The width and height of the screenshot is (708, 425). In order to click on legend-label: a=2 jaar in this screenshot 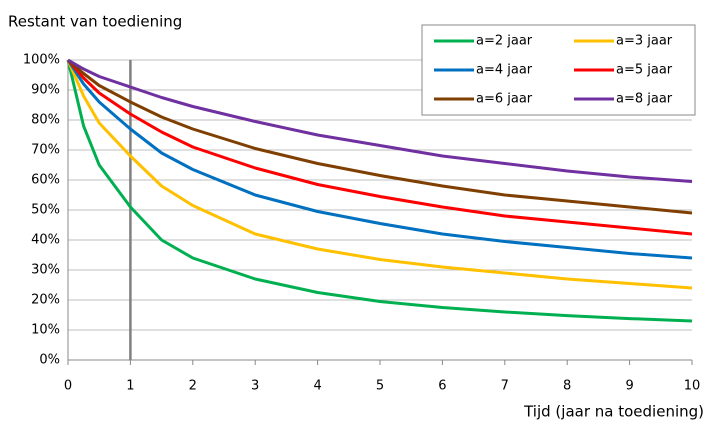, I will do `click(504, 41)`.